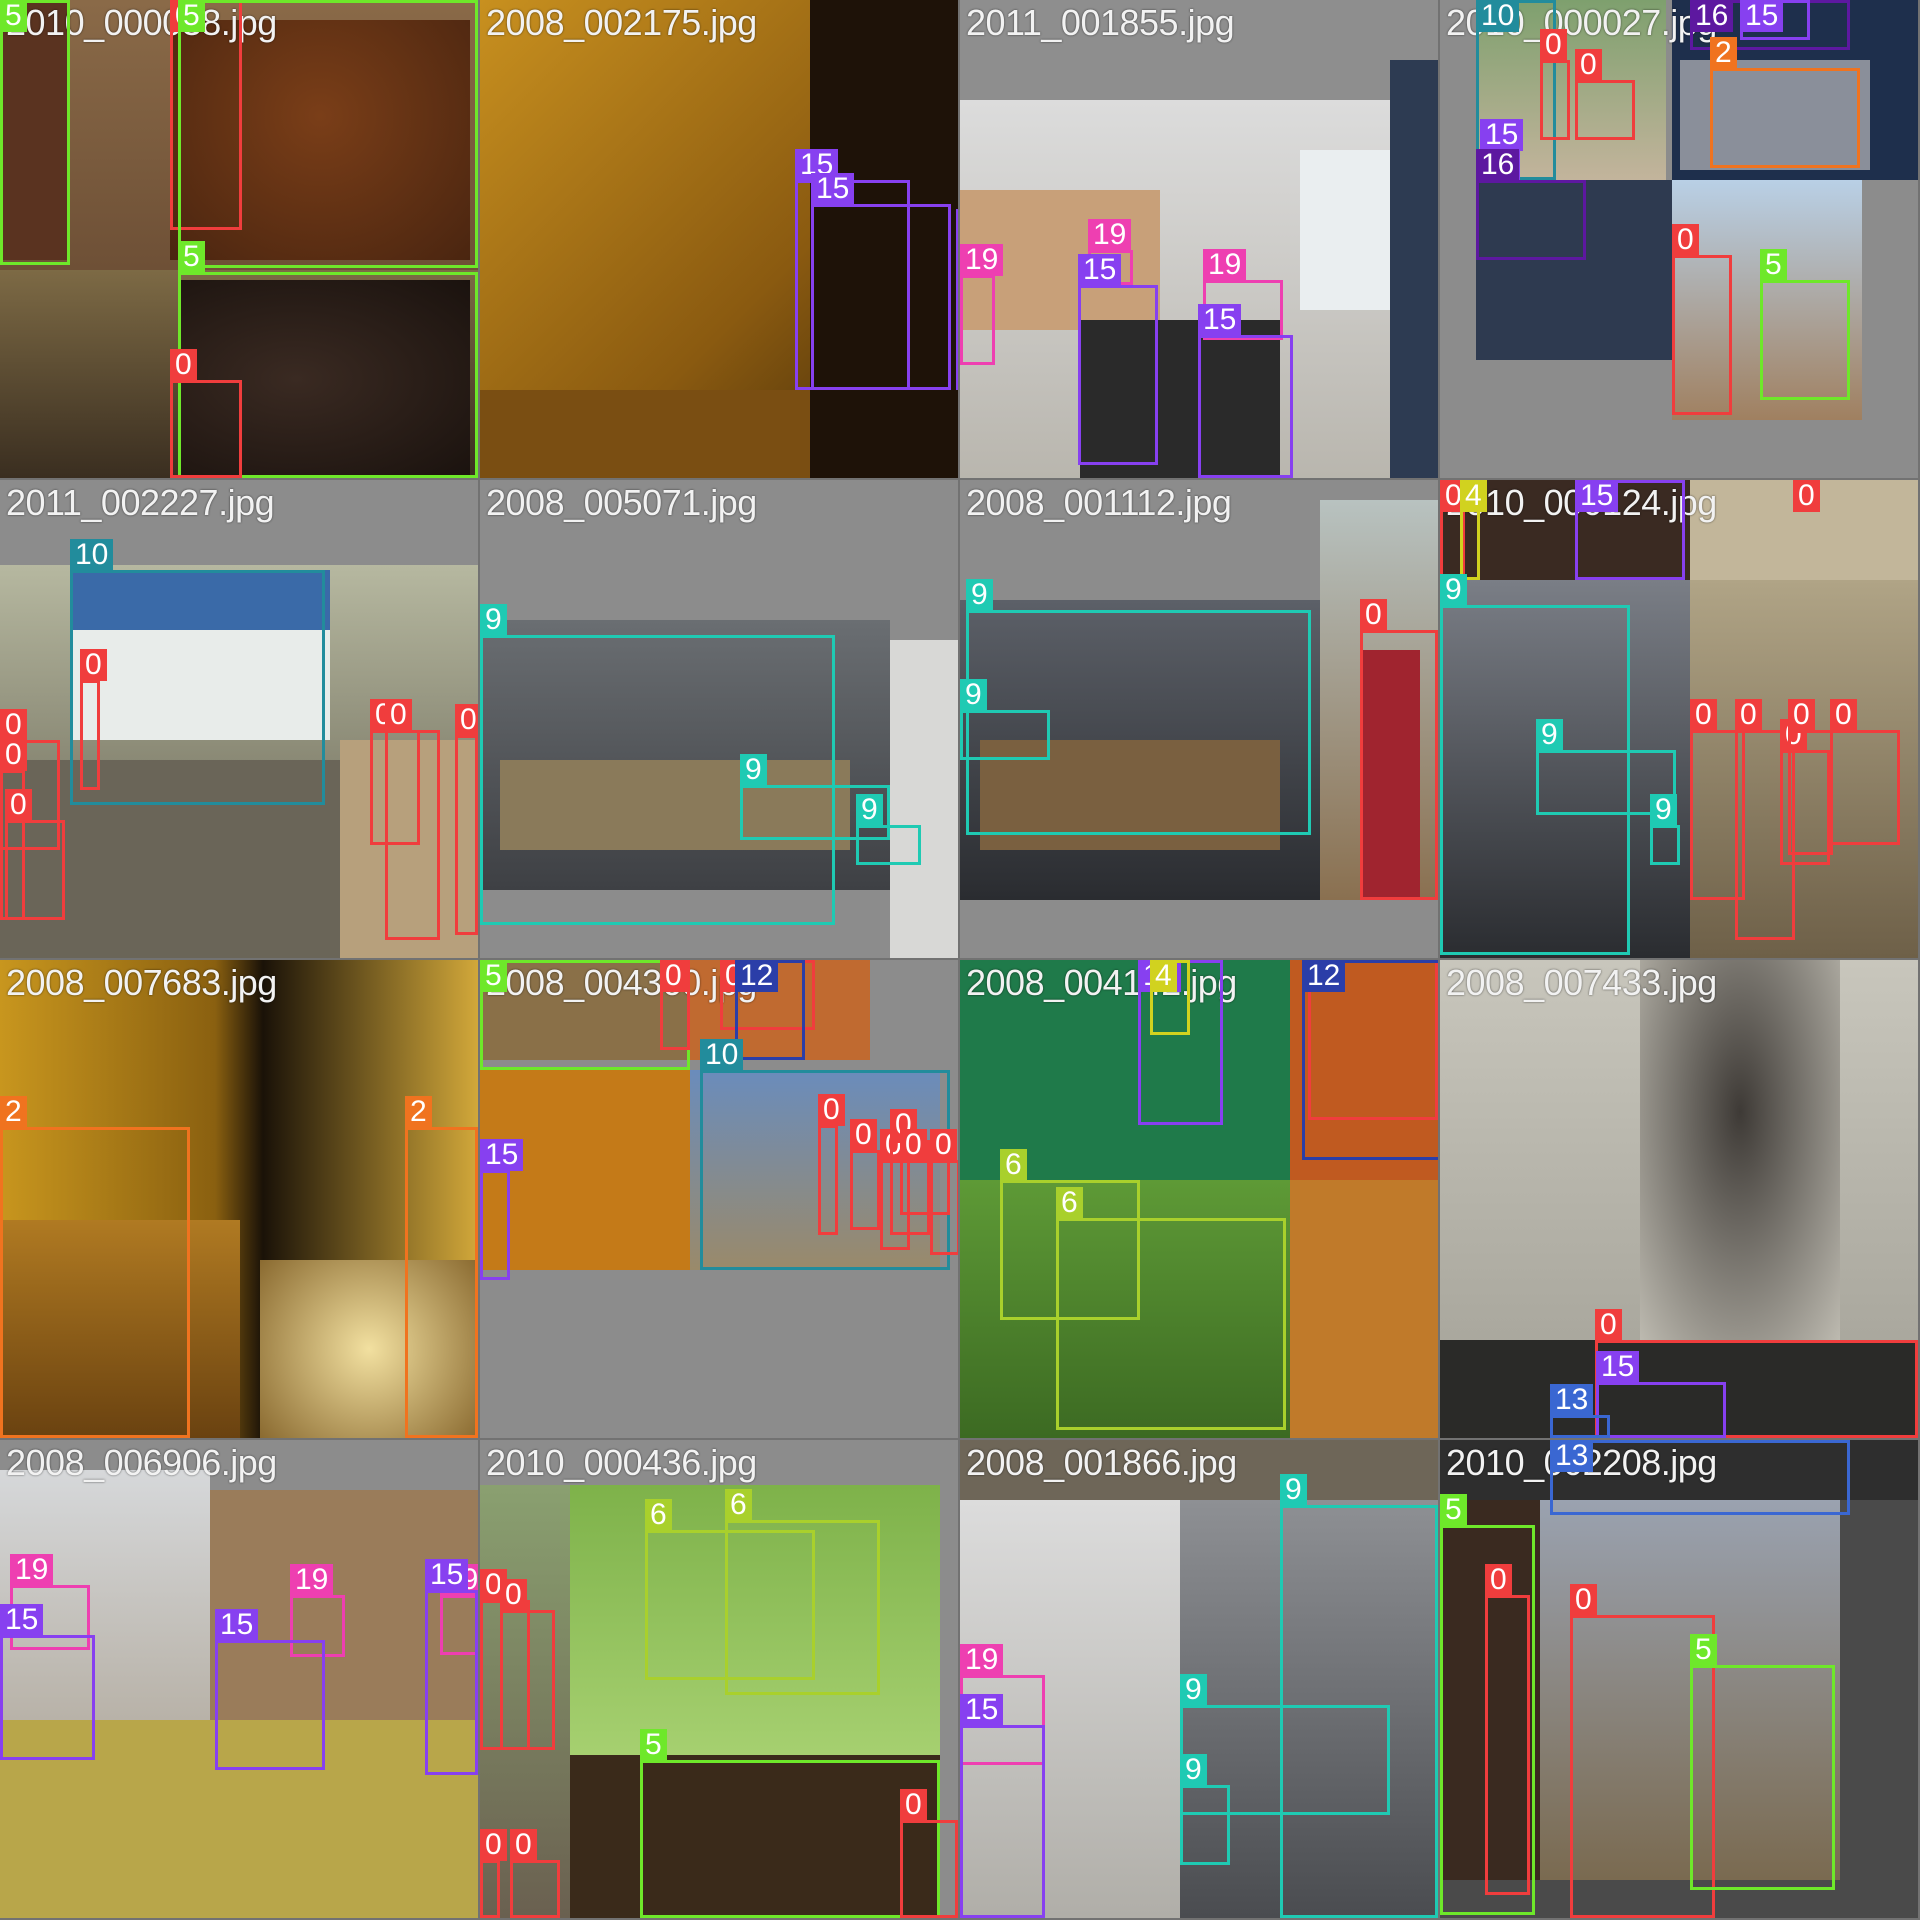 Image resolution: width=1920 pixels, height=1920 pixels. I want to click on tile-filename: 2008_002175.jpg, so click(621, 22).